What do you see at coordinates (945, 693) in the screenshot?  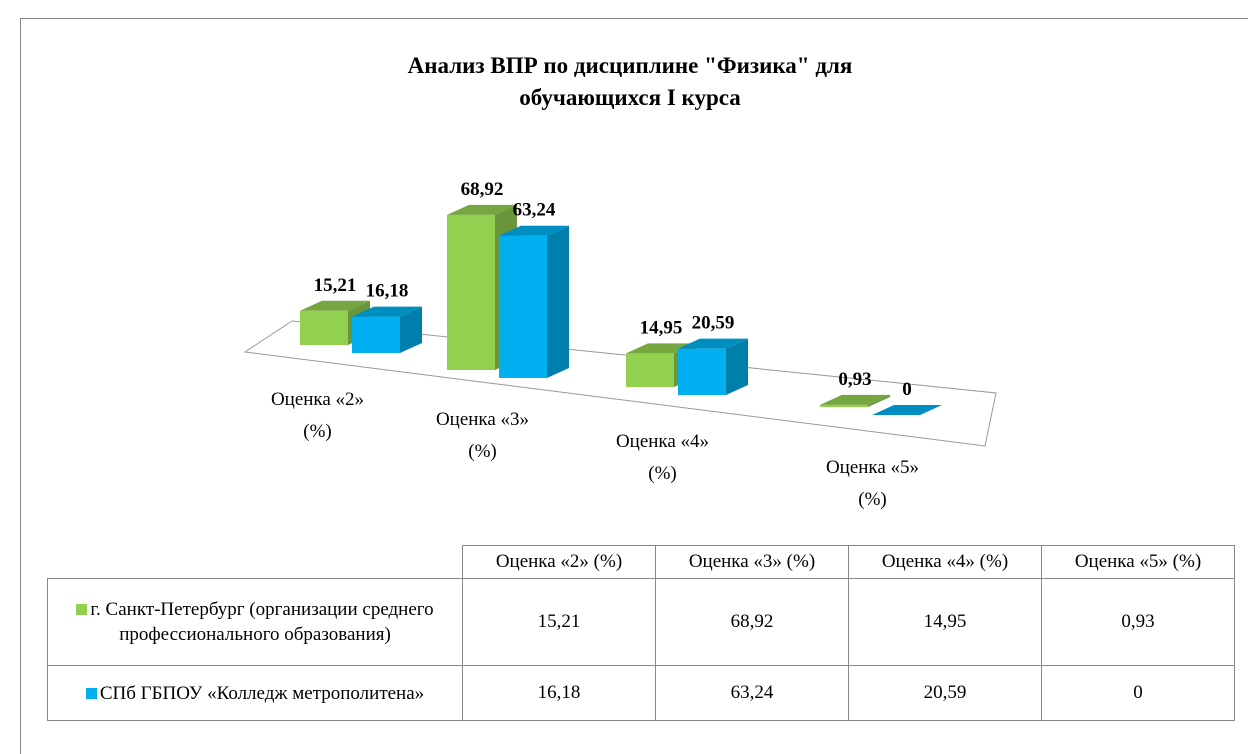 I see `value-cell: 20,59` at bounding box center [945, 693].